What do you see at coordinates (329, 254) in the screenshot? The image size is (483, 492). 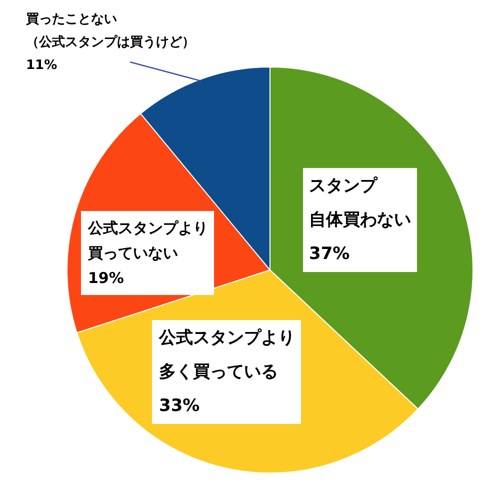 I see `data-label: 37%` at bounding box center [329, 254].